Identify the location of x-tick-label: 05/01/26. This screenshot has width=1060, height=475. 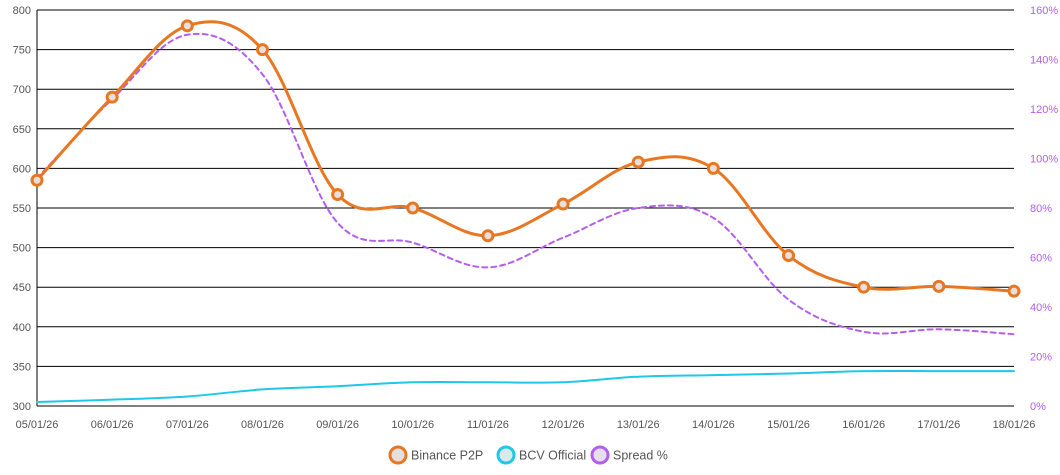
(37, 425).